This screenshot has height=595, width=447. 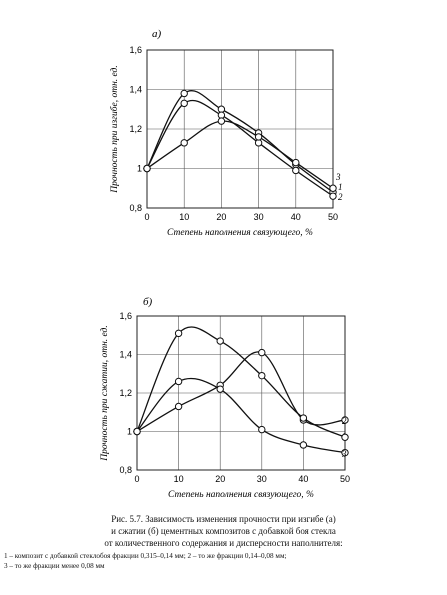 I want to click on y-axis-title: Прочность при изгибе, отн. ед., so click(x=114, y=129).